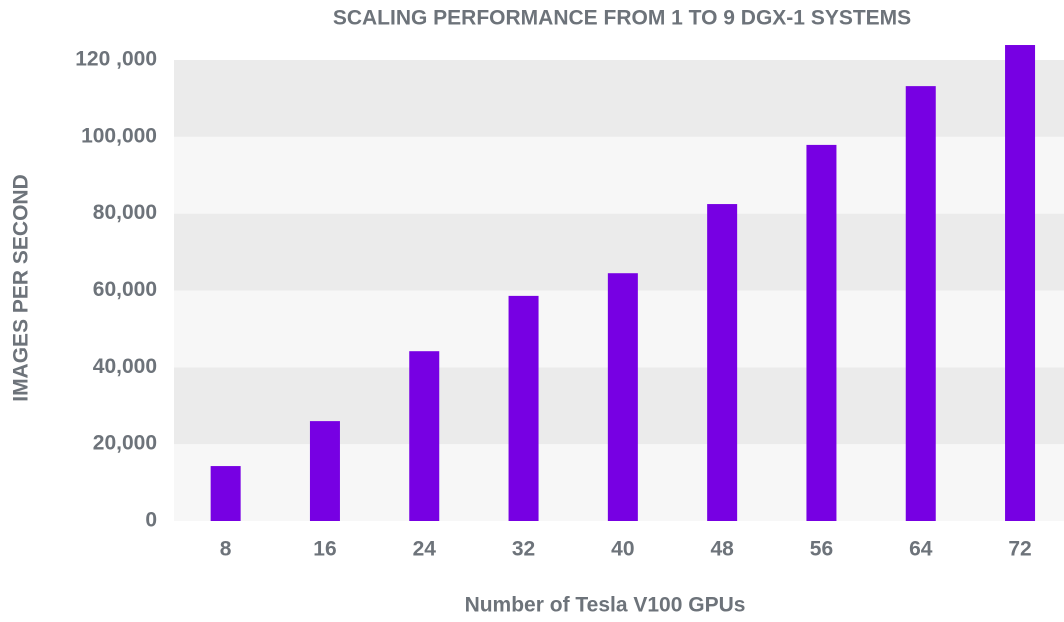 The image size is (1064, 622). Describe the element at coordinates (821, 549) in the screenshot. I see `x-tick-label: 56` at that location.